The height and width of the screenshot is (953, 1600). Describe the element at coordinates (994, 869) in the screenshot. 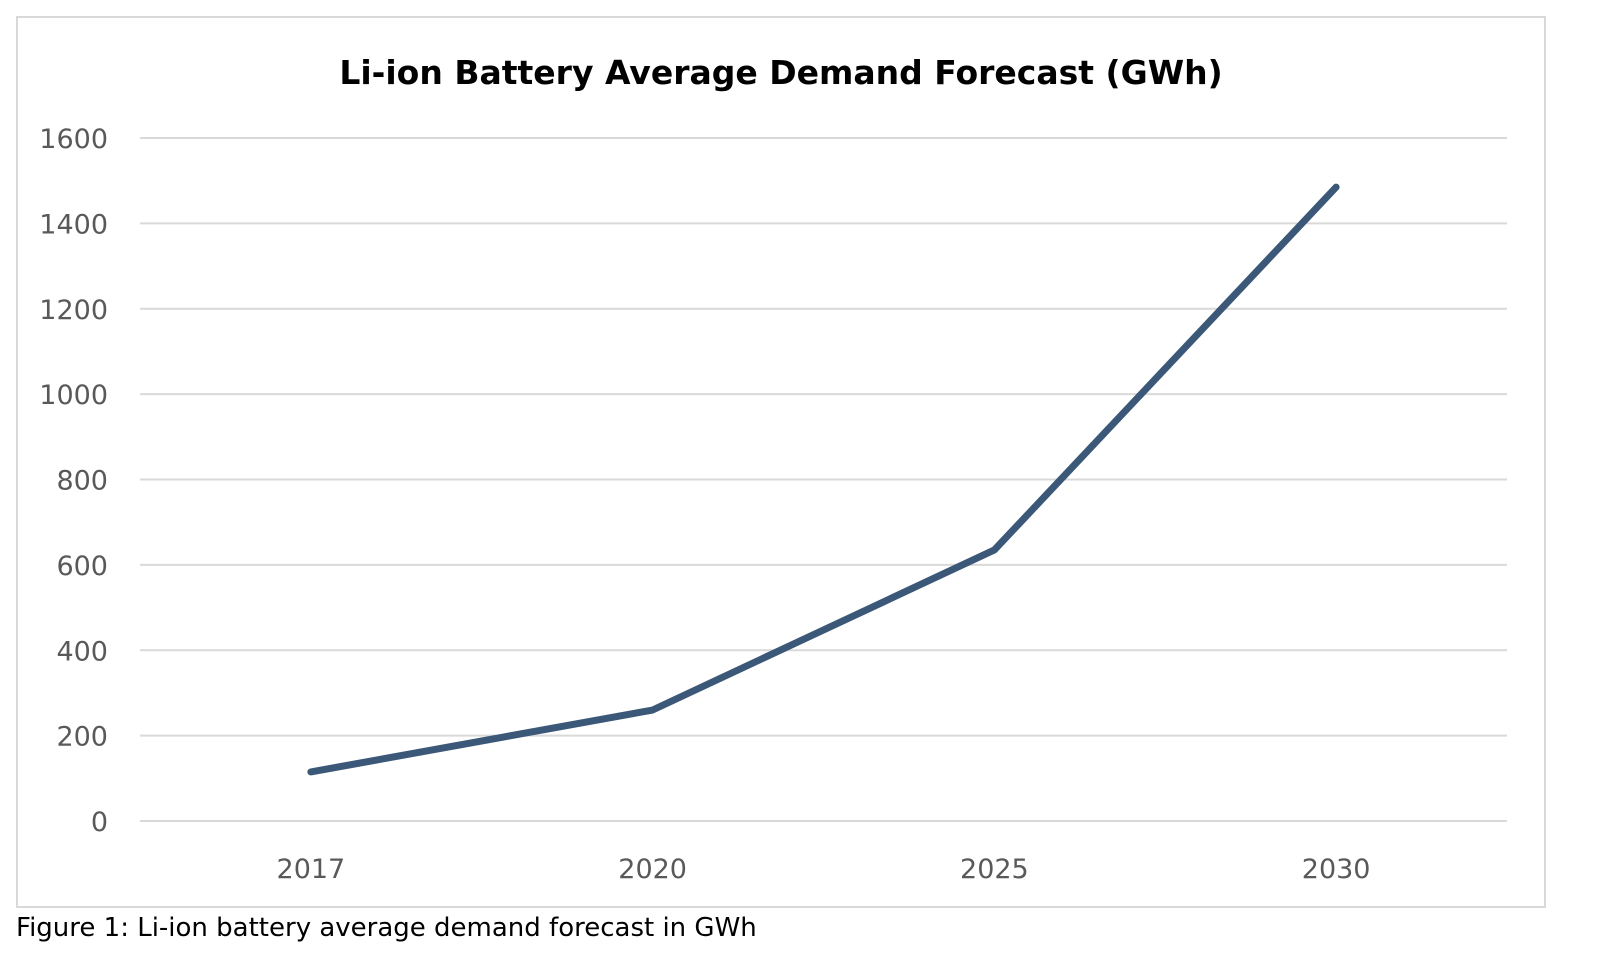

I see `x-tick-label: 2025` at that location.